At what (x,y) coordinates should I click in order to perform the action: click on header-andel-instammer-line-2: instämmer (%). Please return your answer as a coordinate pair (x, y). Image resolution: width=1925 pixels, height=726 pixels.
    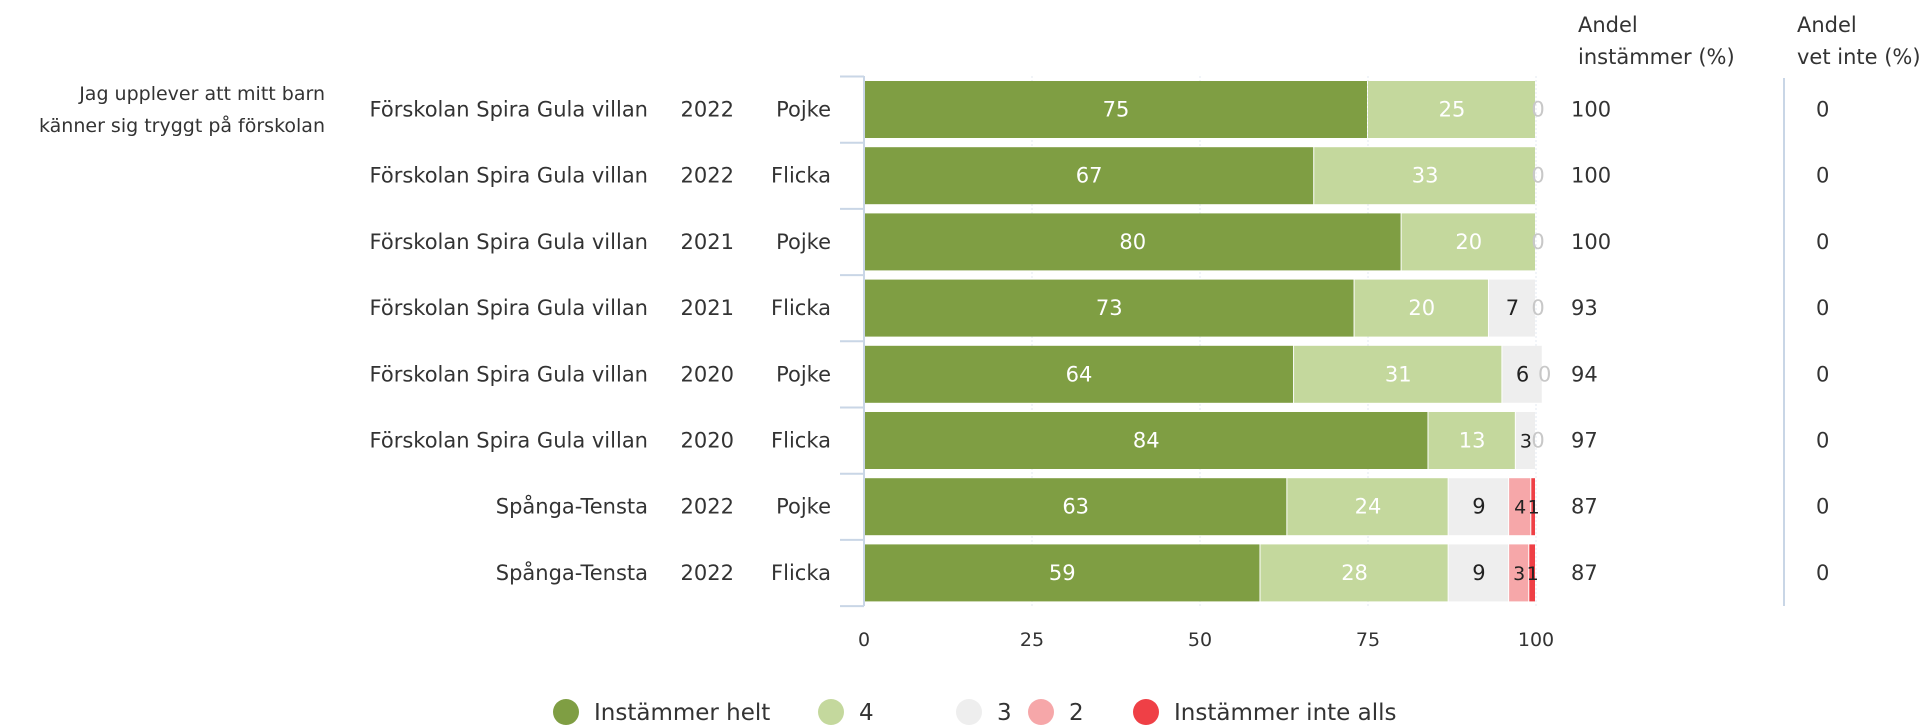
    Looking at the image, I should click on (1656, 57).